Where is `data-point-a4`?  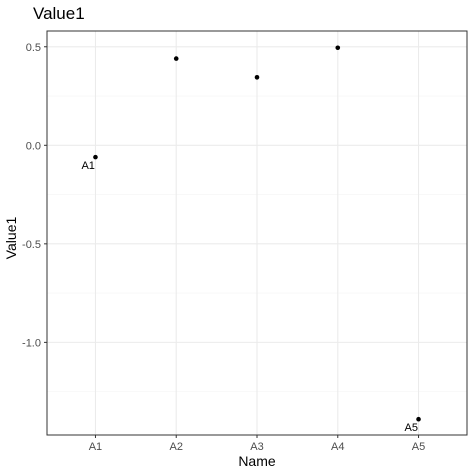 data-point-a4 is located at coordinates (338, 48).